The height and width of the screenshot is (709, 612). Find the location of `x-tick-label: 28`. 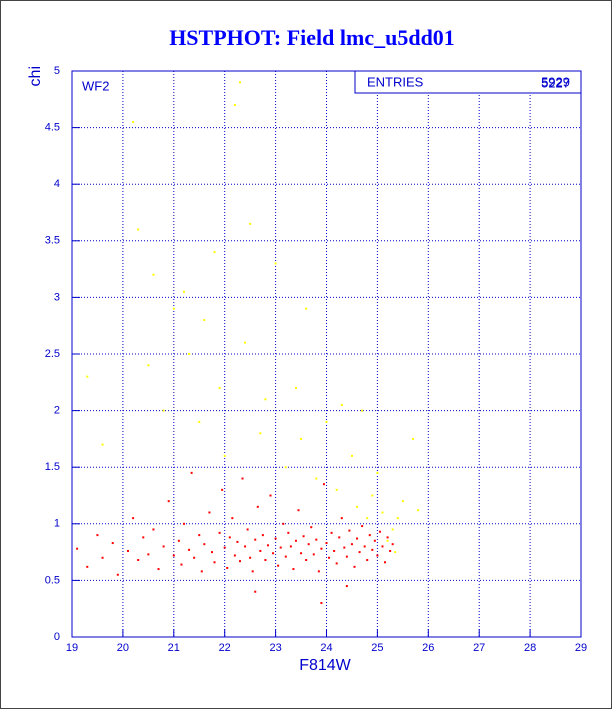

x-tick-label: 28 is located at coordinates (530, 648).